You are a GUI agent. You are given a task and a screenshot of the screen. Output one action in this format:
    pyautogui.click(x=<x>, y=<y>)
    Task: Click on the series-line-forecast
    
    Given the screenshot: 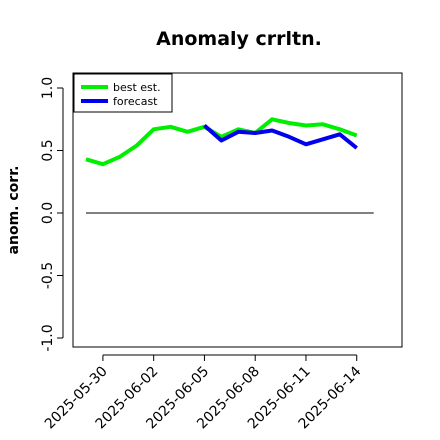 What is the action you would take?
    pyautogui.click(x=280, y=137)
    